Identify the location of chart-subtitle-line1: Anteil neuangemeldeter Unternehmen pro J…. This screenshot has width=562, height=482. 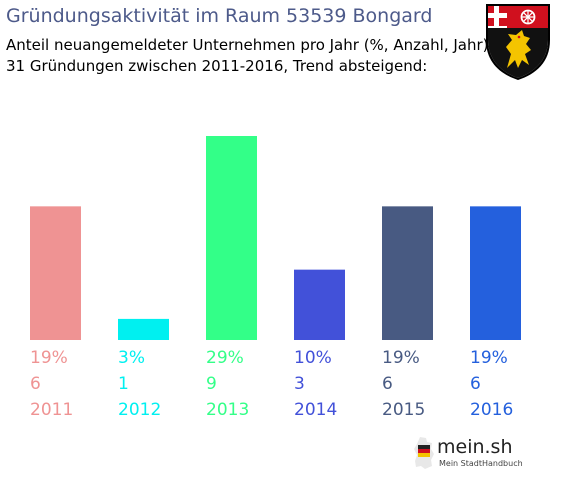
(247, 45).